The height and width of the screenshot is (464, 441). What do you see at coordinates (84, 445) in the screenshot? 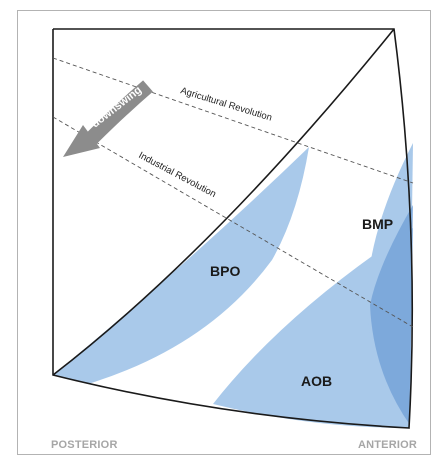
I see `posterior-label: POSTERIOR` at bounding box center [84, 445].